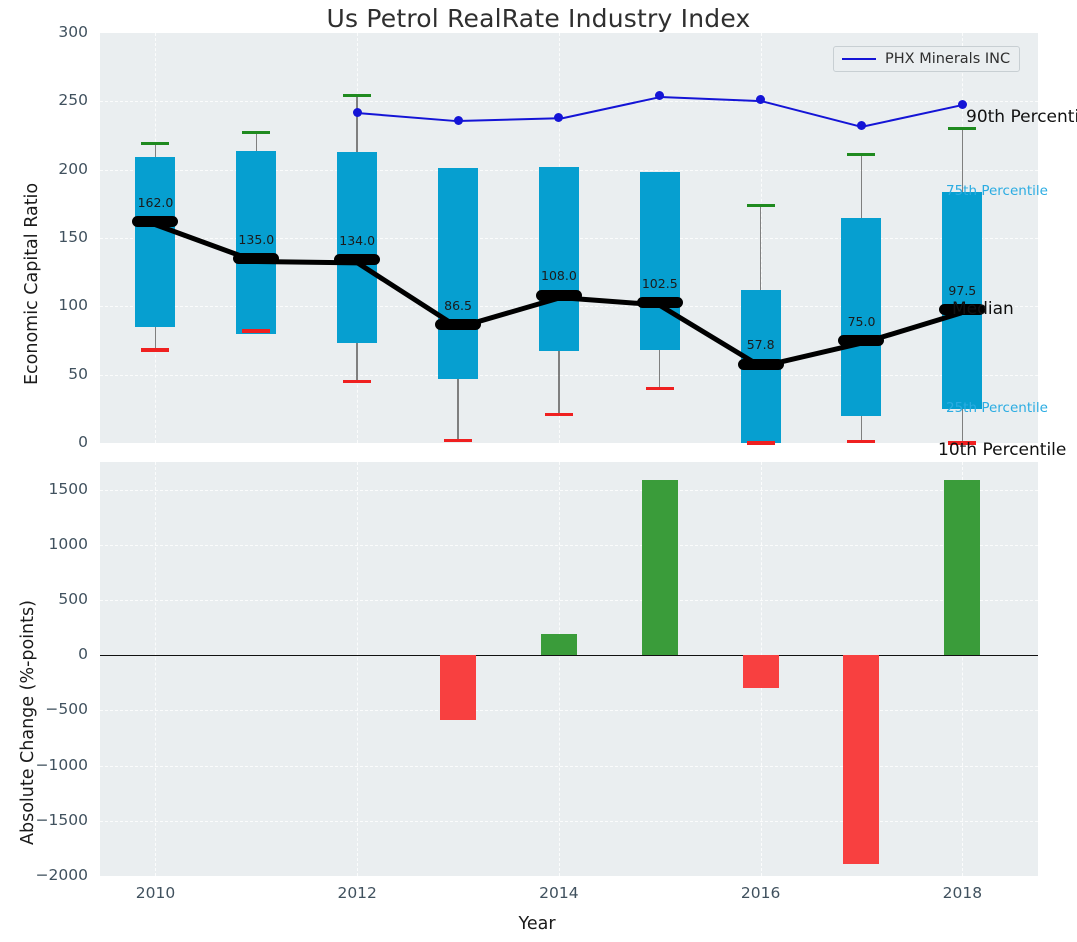 The image size is (1077, 942). Describe the element at coordinates (73, 305) in the screenshot. I see `y-tick-label-top: 100` at that location.